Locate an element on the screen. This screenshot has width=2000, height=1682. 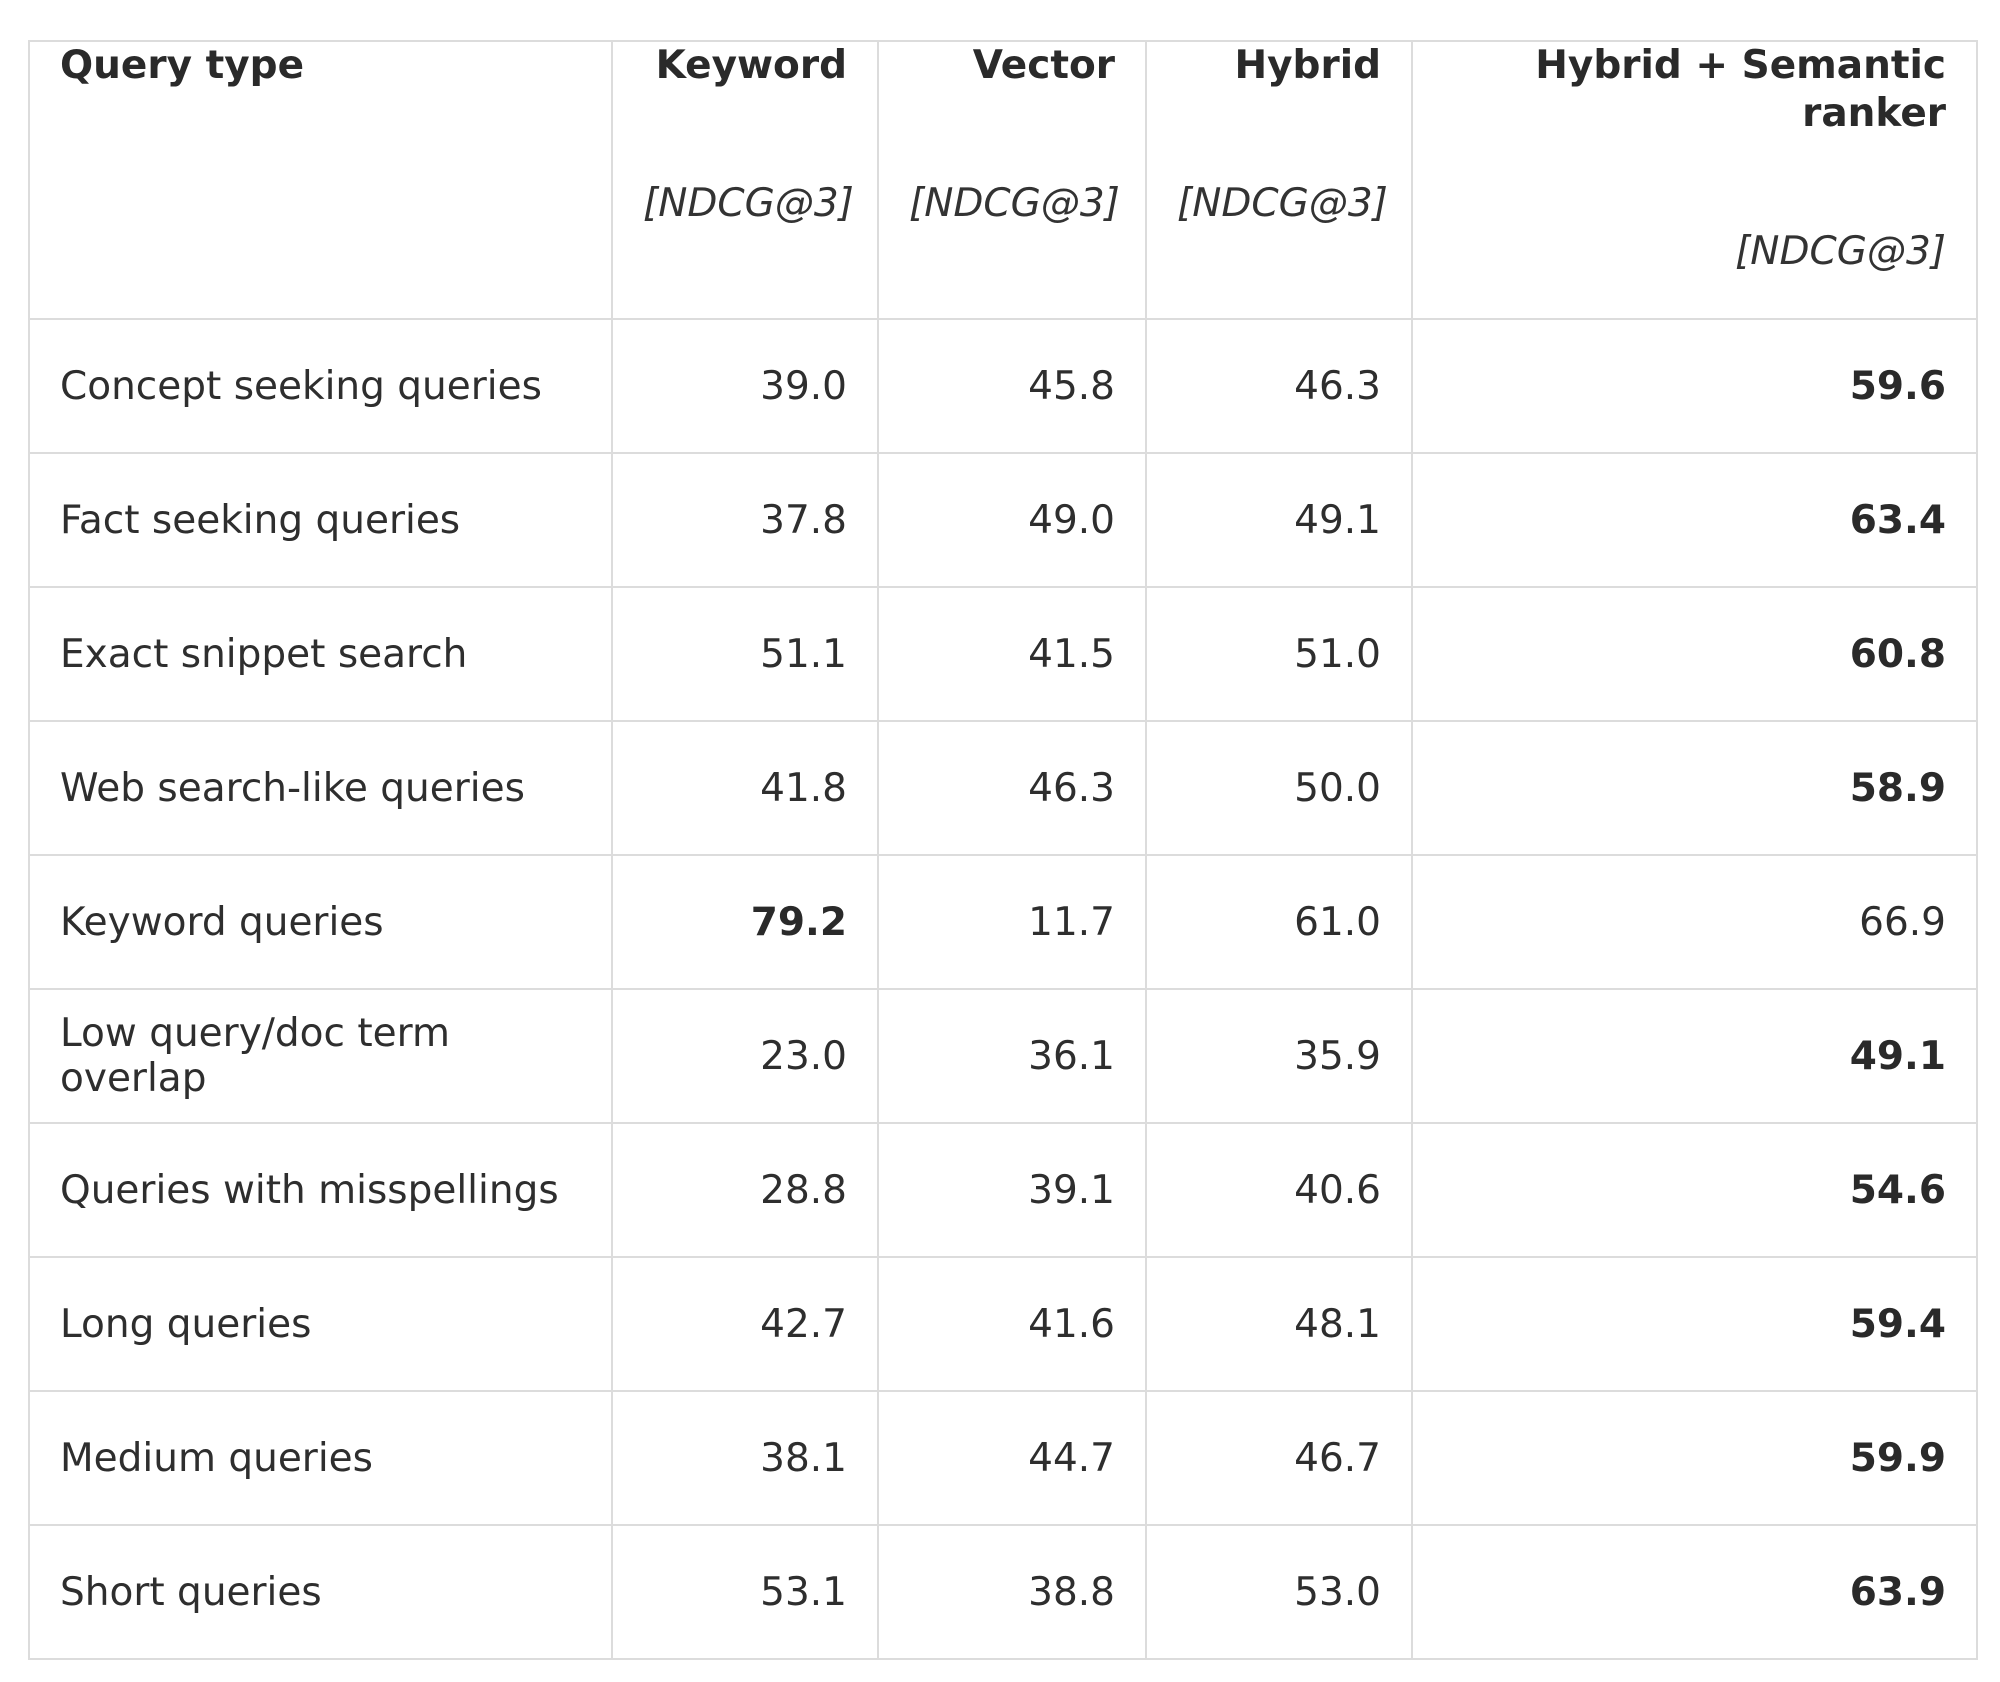
score-cell: 51.1 is located at coordinates (745, 654).